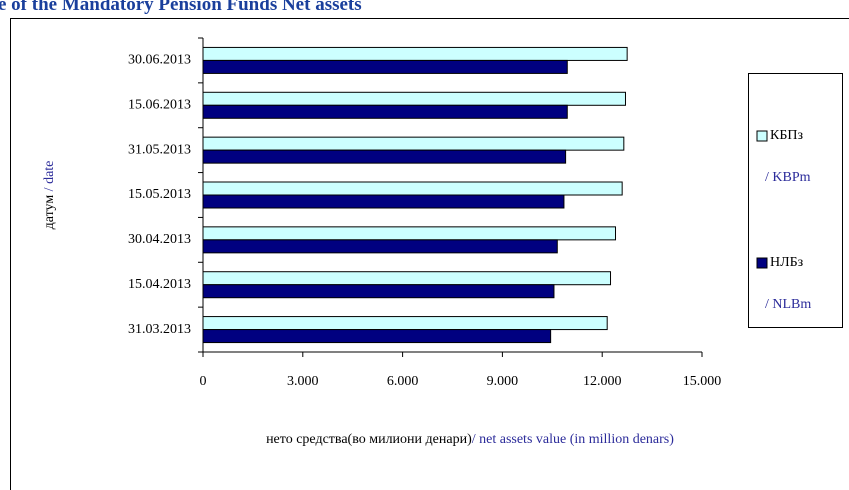 The height and width of the screenshot is (490, 849). Describe the element at coordinates (602, 381) in the screenshot. I see `x-tick-label: 12.000` at that location.